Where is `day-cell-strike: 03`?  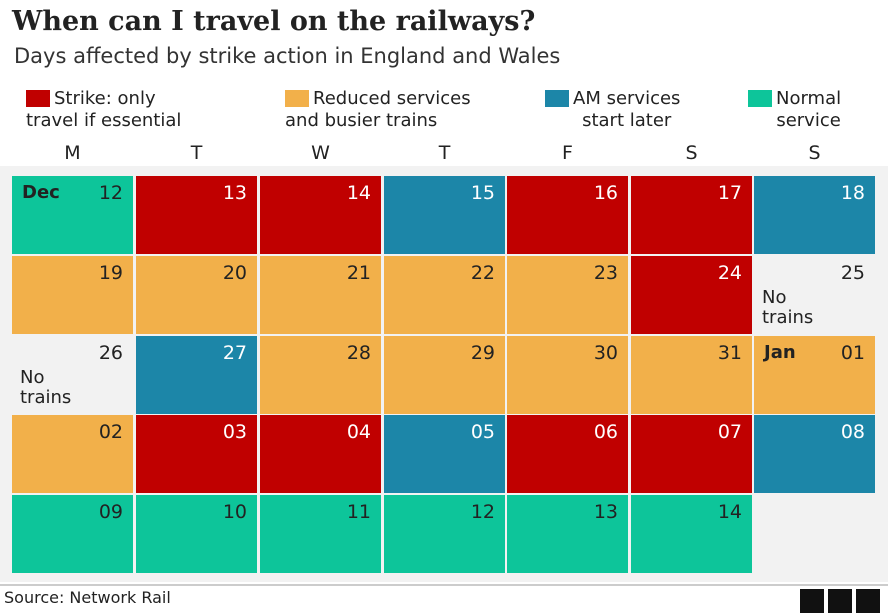 day-cell-strike: 03 is located at coordinates (196, 454).